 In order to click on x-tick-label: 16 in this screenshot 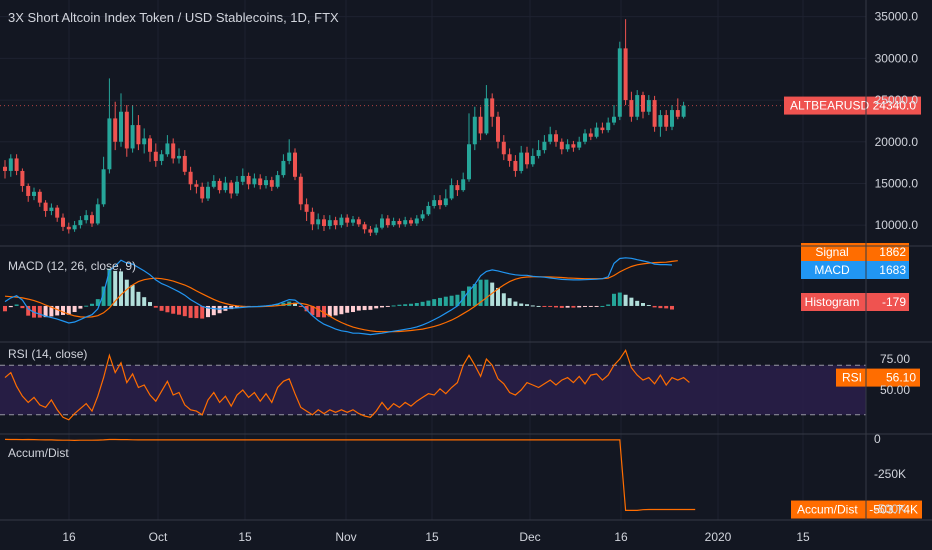, I will do `click(69, 537)`.